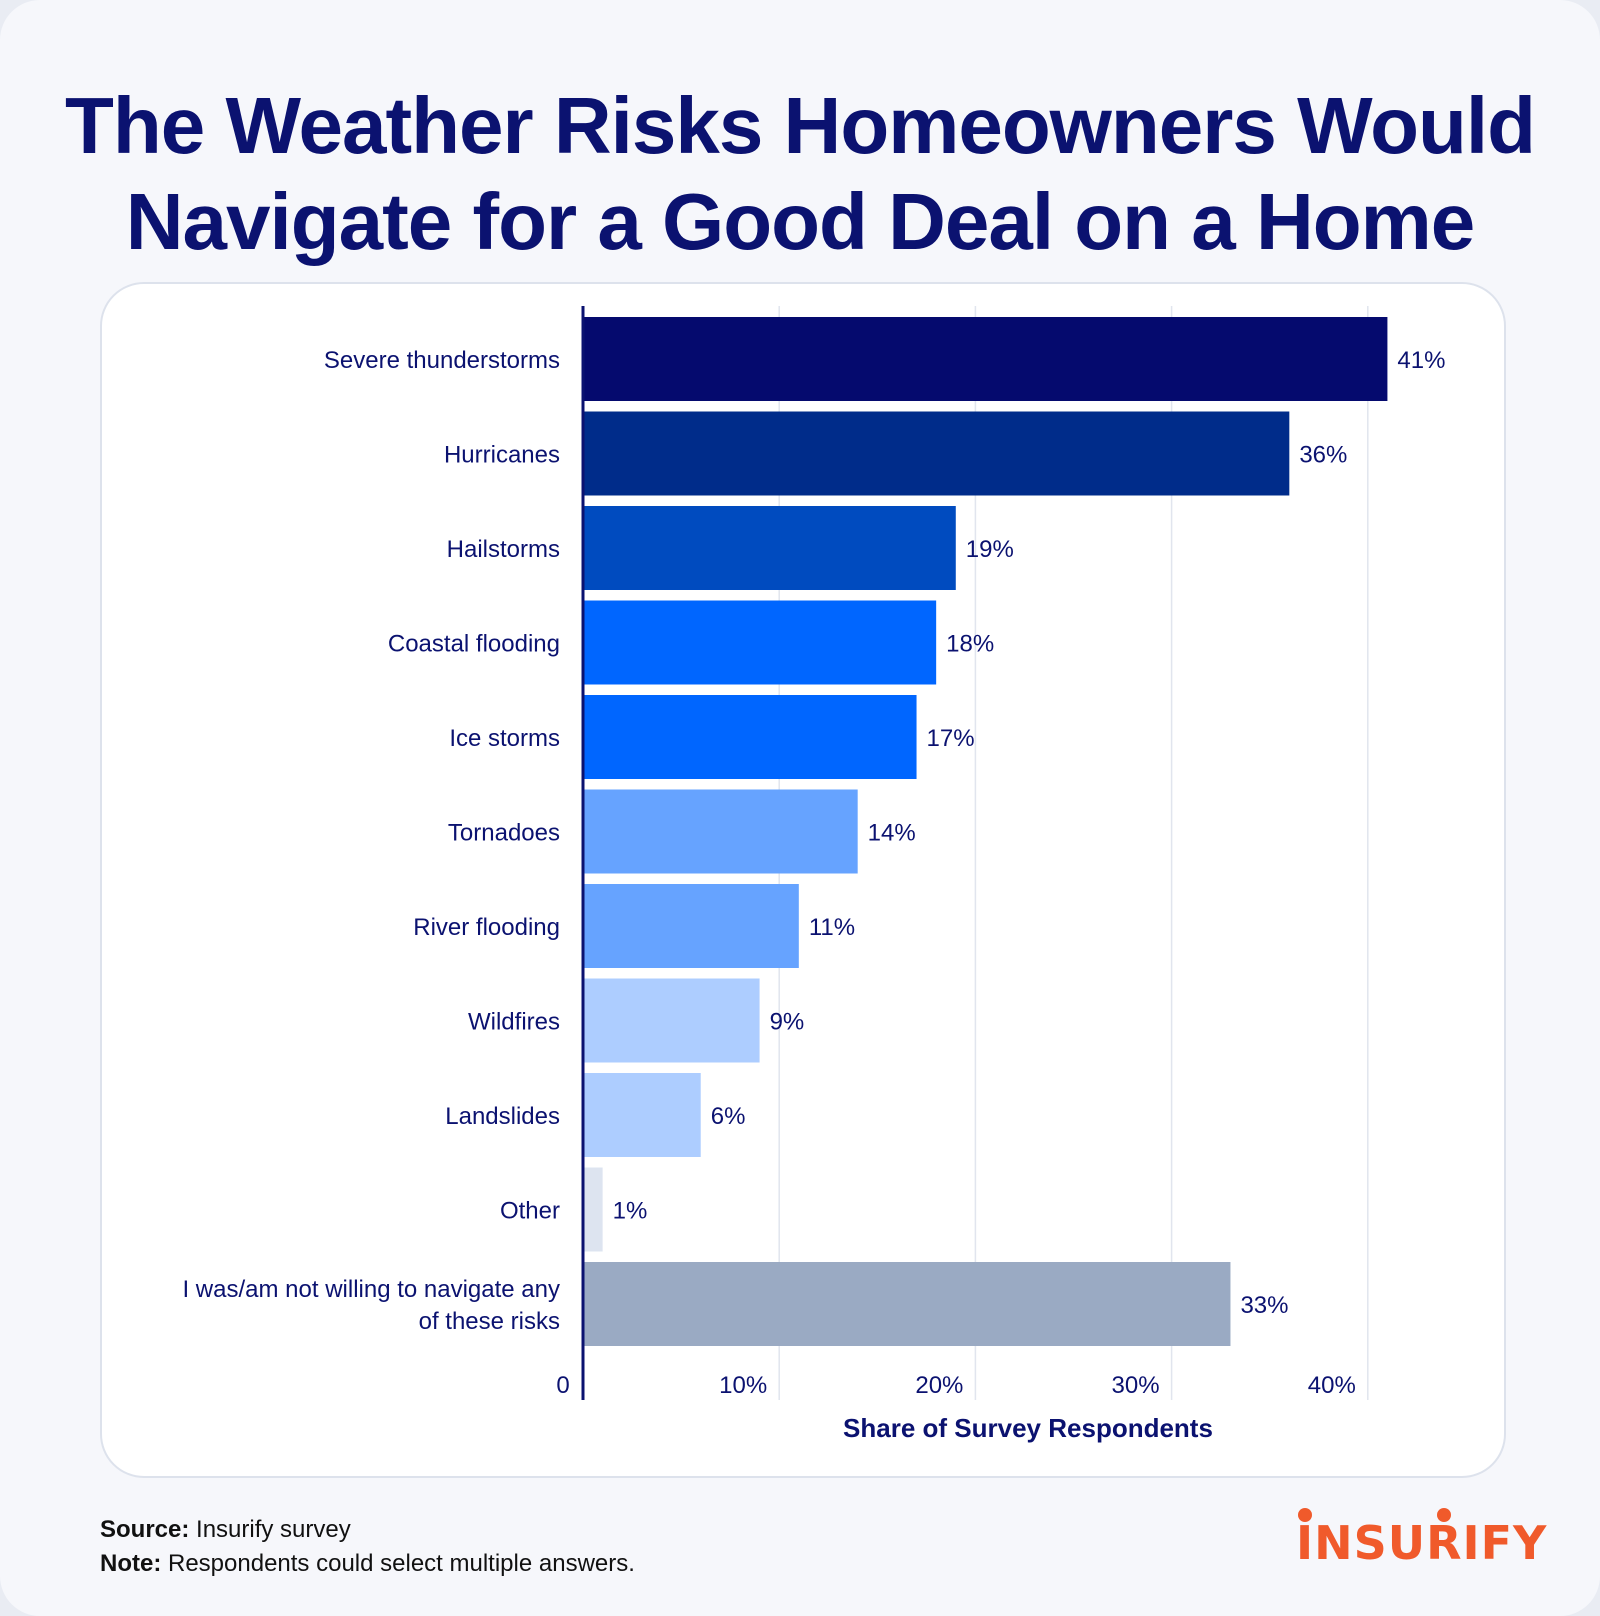  I want to click on x-tick-label: 30%, so click(1136, 1385).